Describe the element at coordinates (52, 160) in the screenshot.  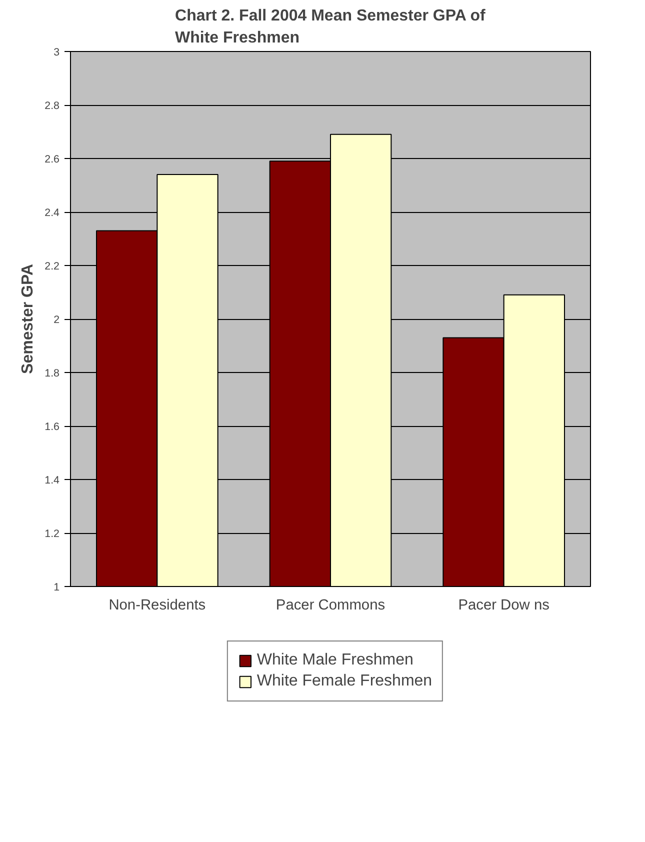
I see `y-tick-label: 2.6` at that location.